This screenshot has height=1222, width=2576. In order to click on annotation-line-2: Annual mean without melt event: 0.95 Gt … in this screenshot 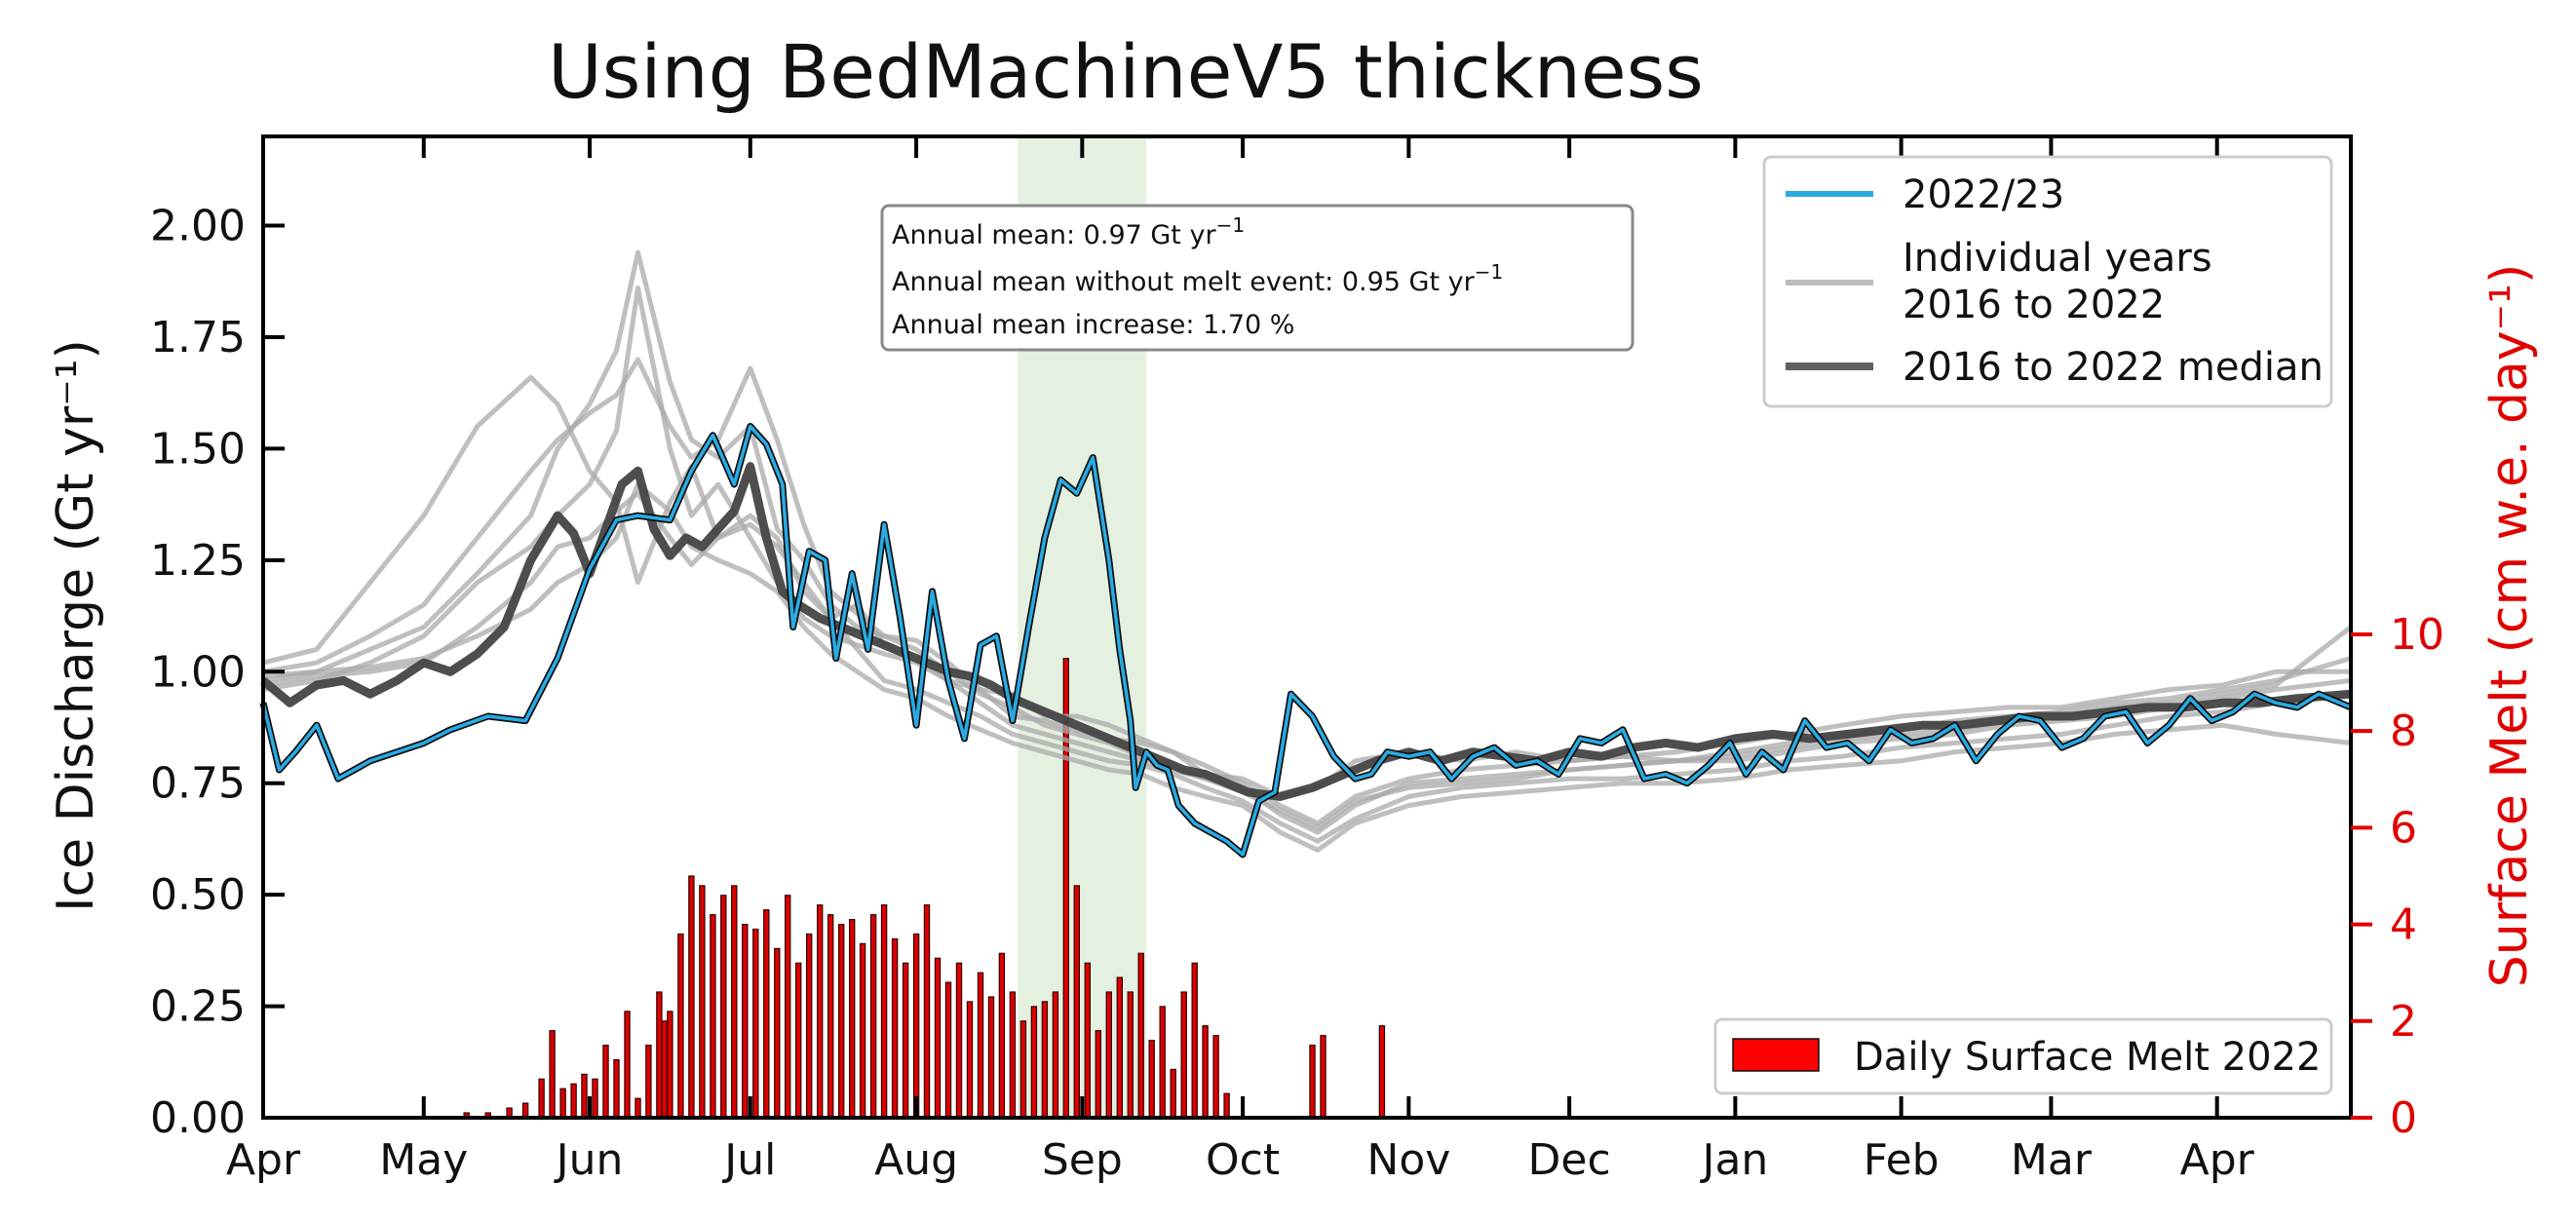, I will do `click(1197, 278)`.